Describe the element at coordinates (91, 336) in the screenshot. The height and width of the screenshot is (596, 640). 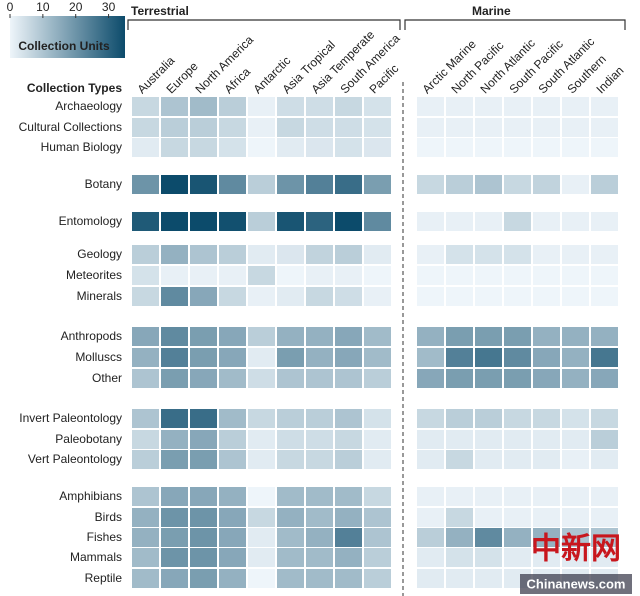
I see `y-tick-label: Anthropods` at that location.